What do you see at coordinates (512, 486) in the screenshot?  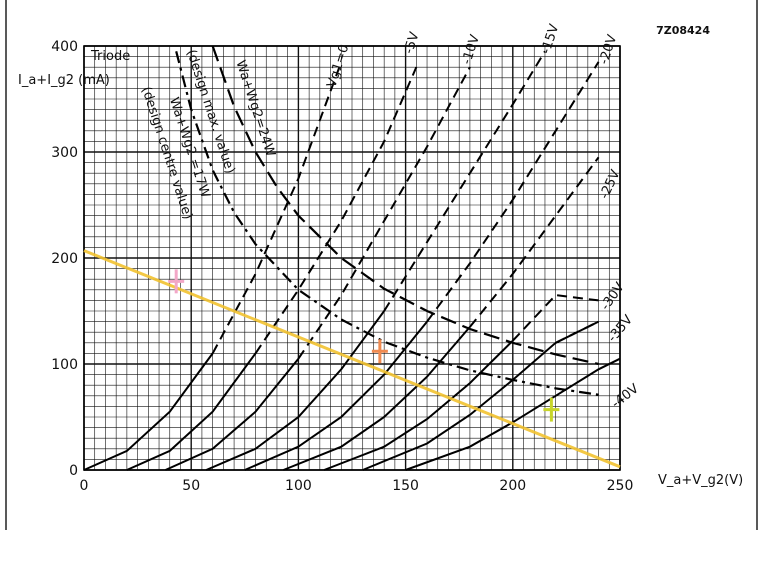 I see `x-tick-label: 200` at bounding box center [512, 486].